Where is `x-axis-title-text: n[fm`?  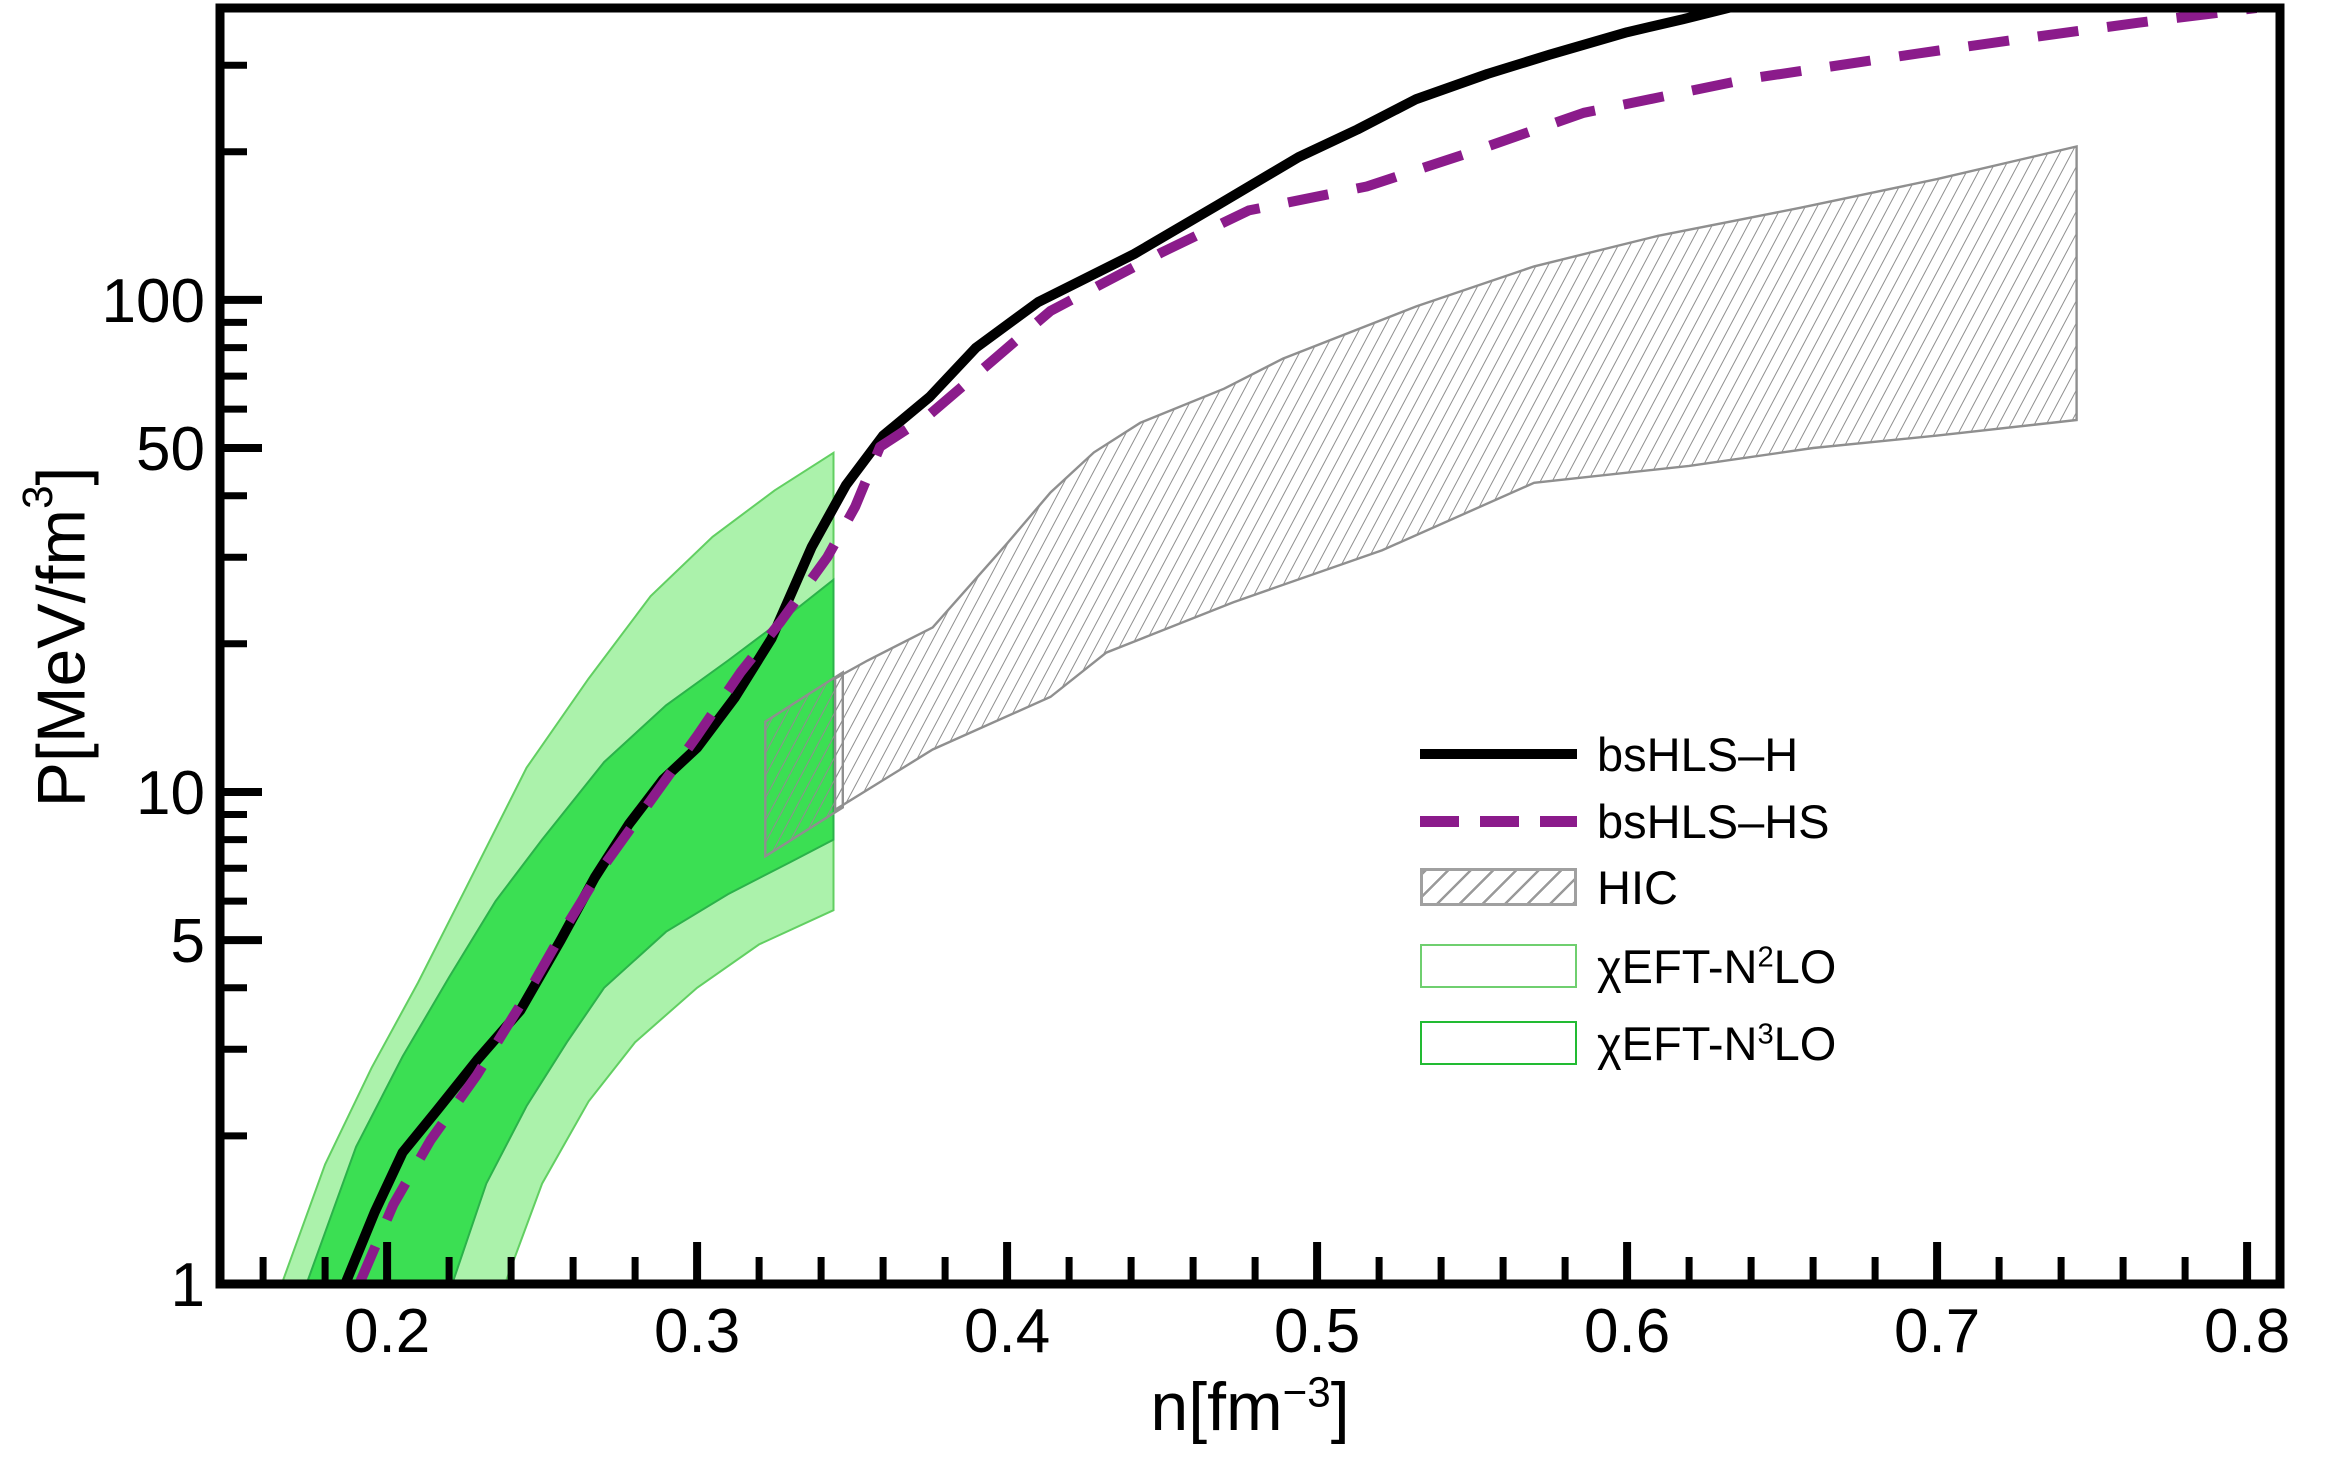 x-axis-title-text: n[fm is located at coordinates (1216, 1407).